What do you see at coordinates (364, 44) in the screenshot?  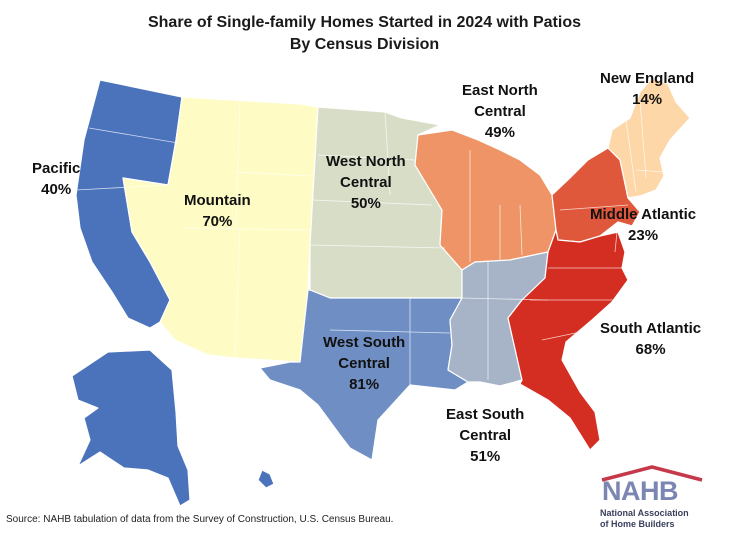 I see `map-subtitle: By Census Division` at bounding box center [364, 44].